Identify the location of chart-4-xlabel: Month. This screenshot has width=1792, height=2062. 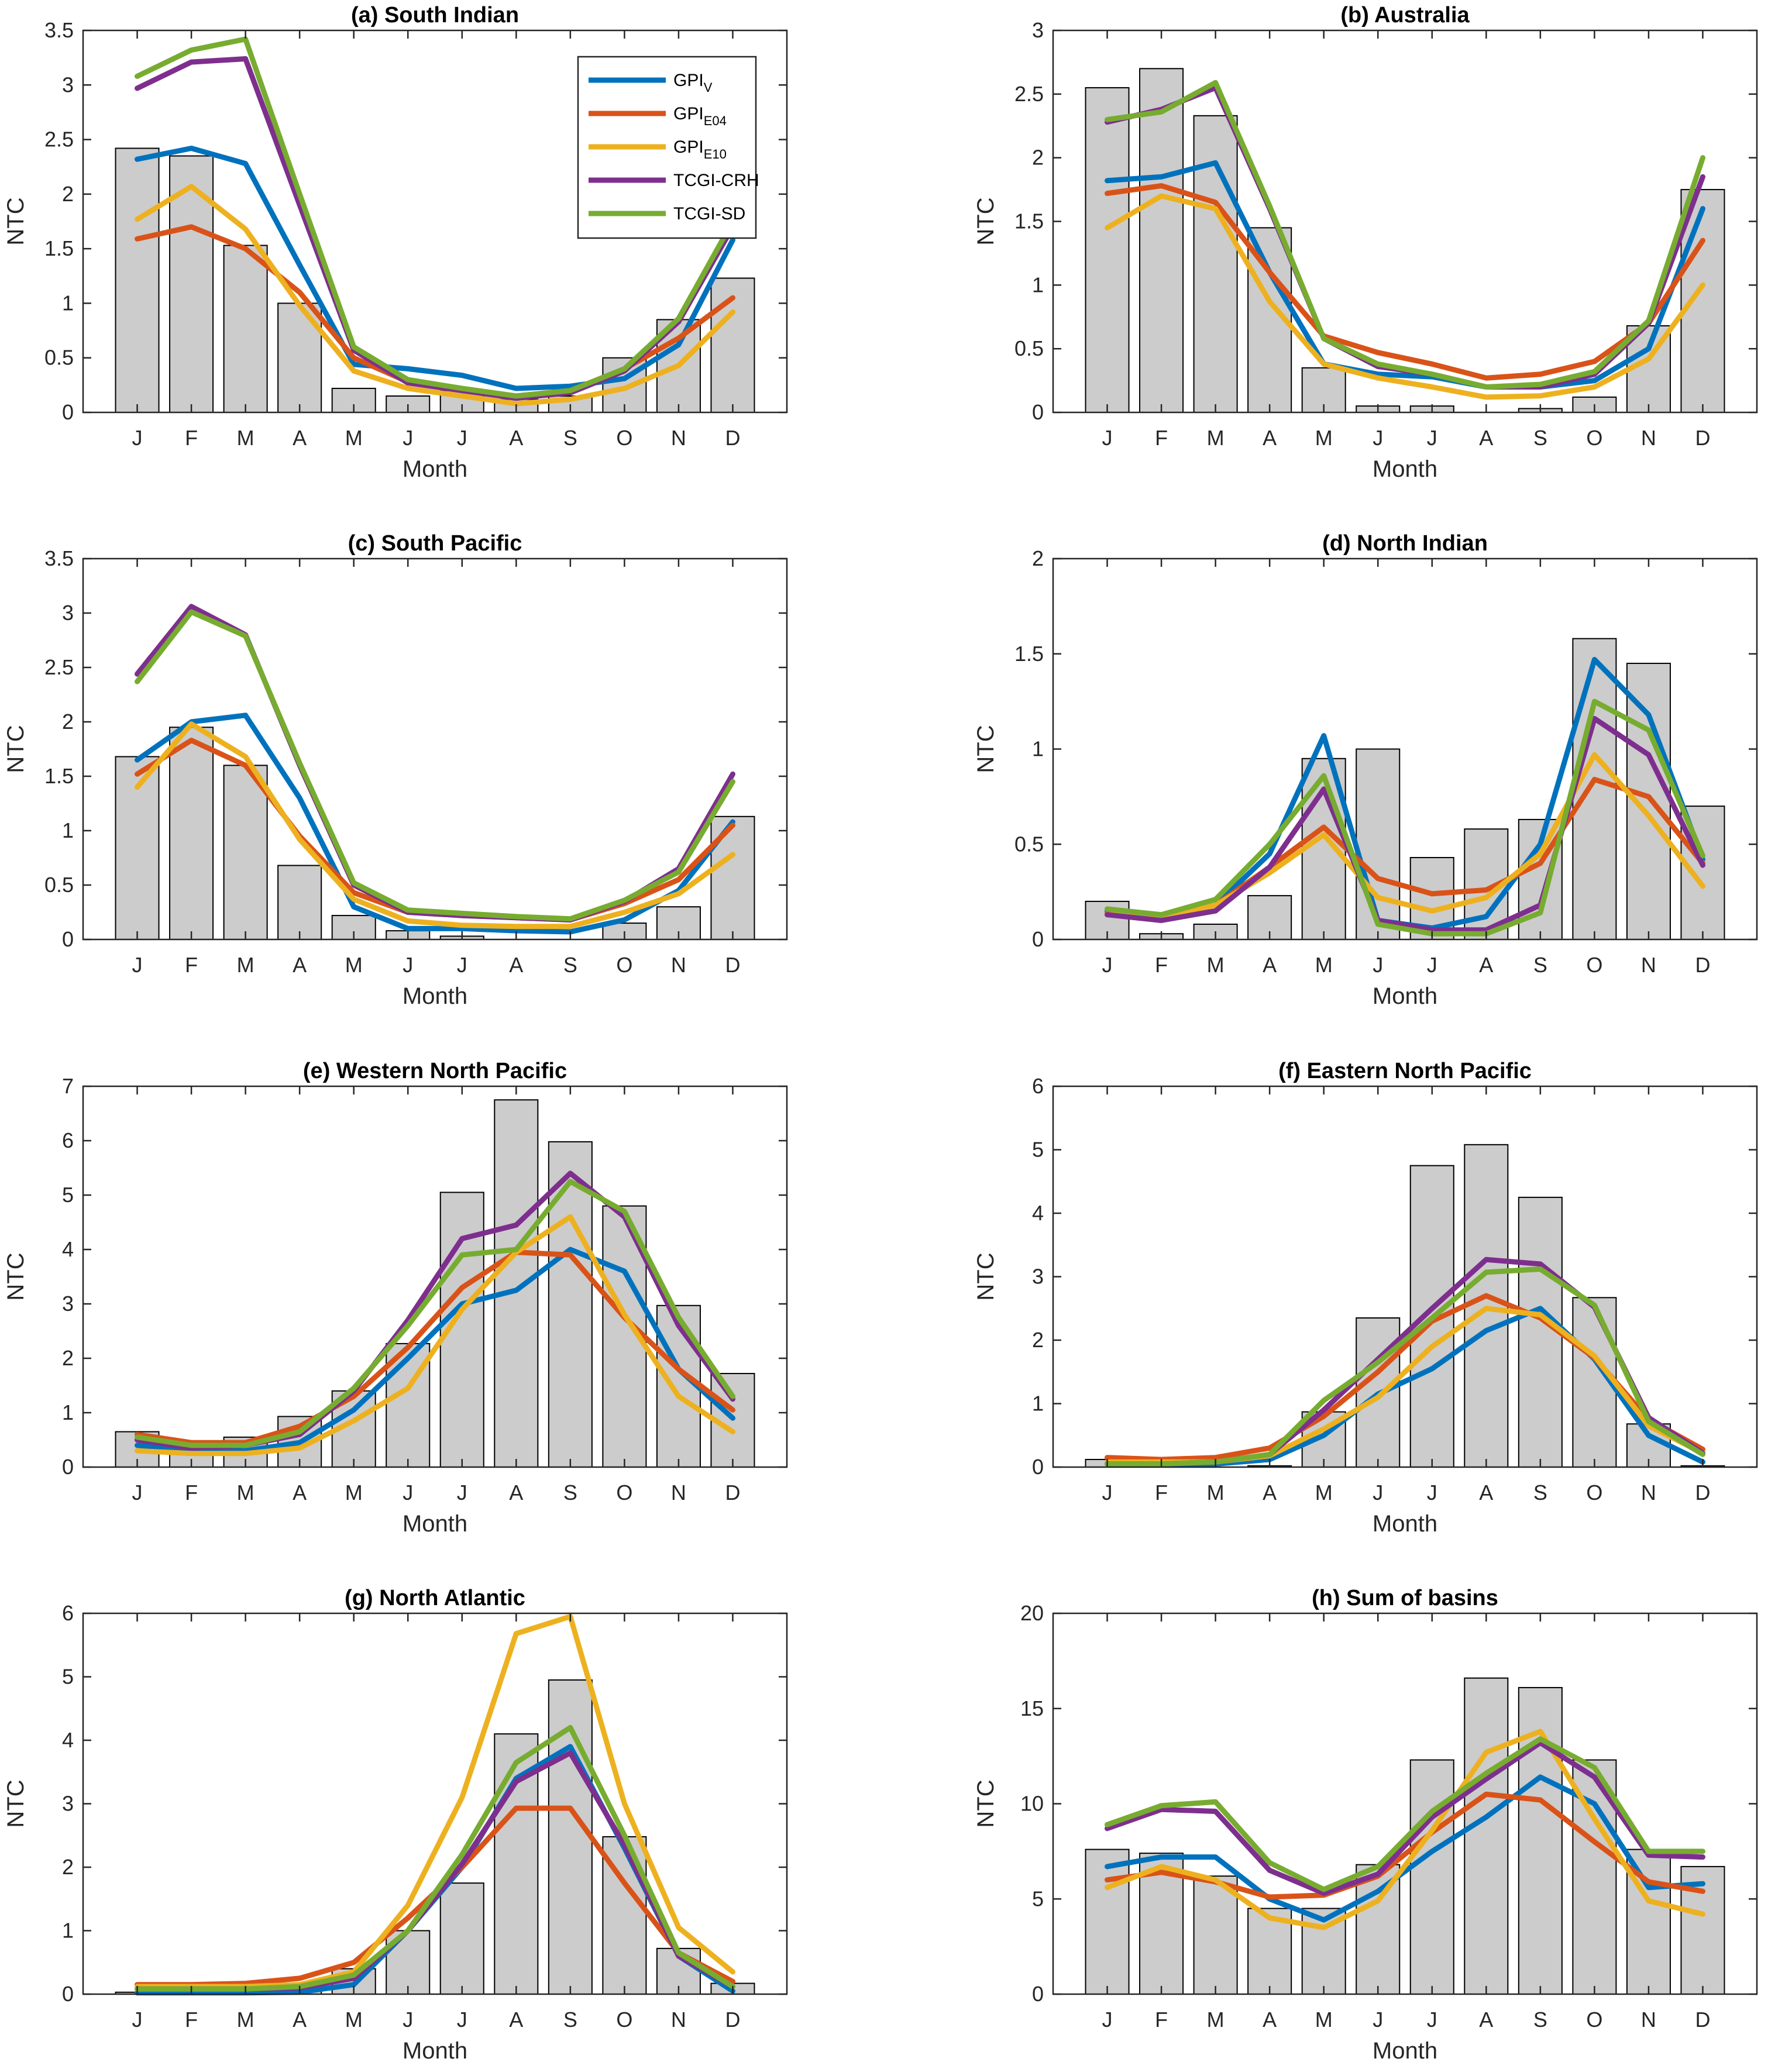
(1405, 996).